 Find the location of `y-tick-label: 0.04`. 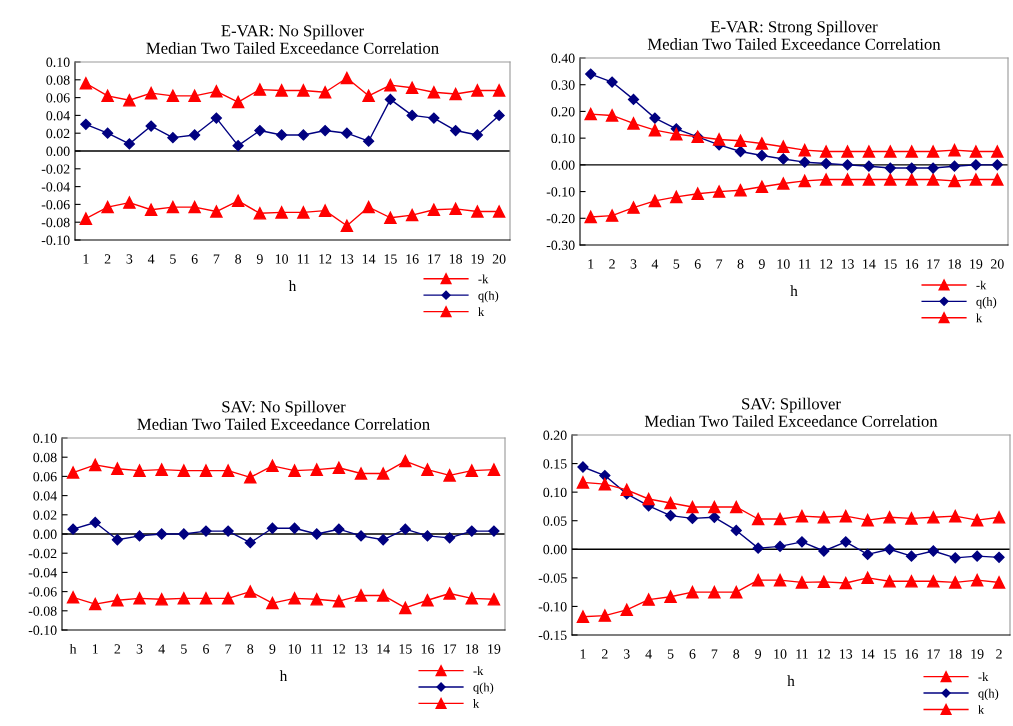

y-tick-label: 0.04 is located at coordinates (58, 115).